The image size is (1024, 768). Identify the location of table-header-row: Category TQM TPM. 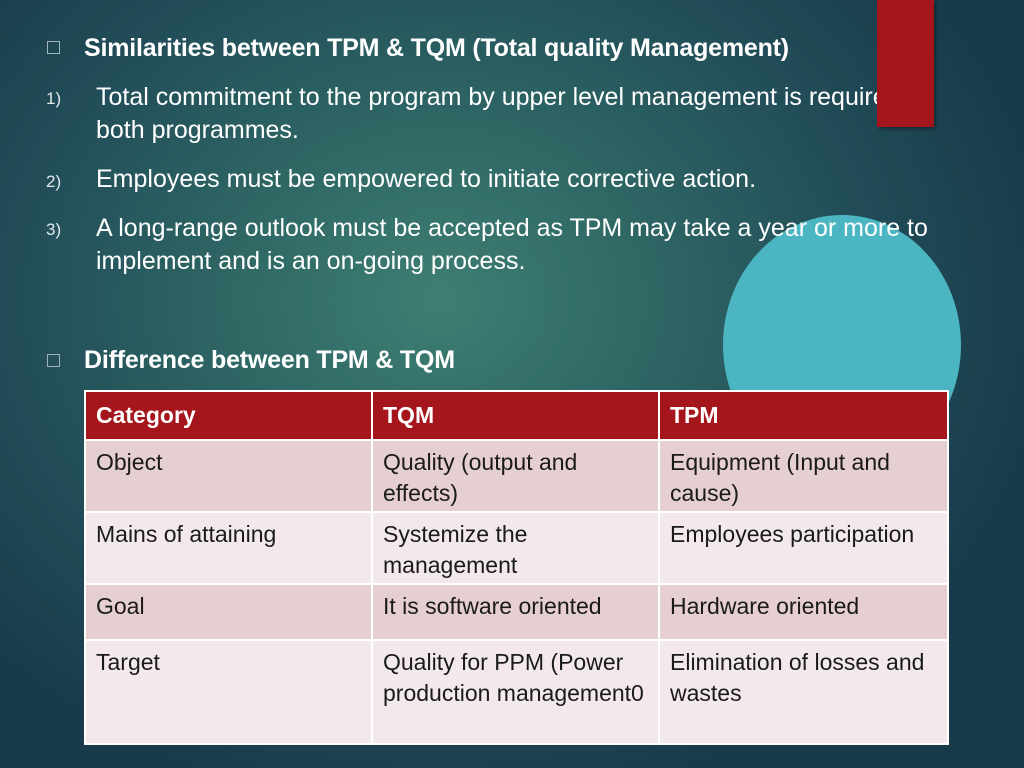
(516, 415).